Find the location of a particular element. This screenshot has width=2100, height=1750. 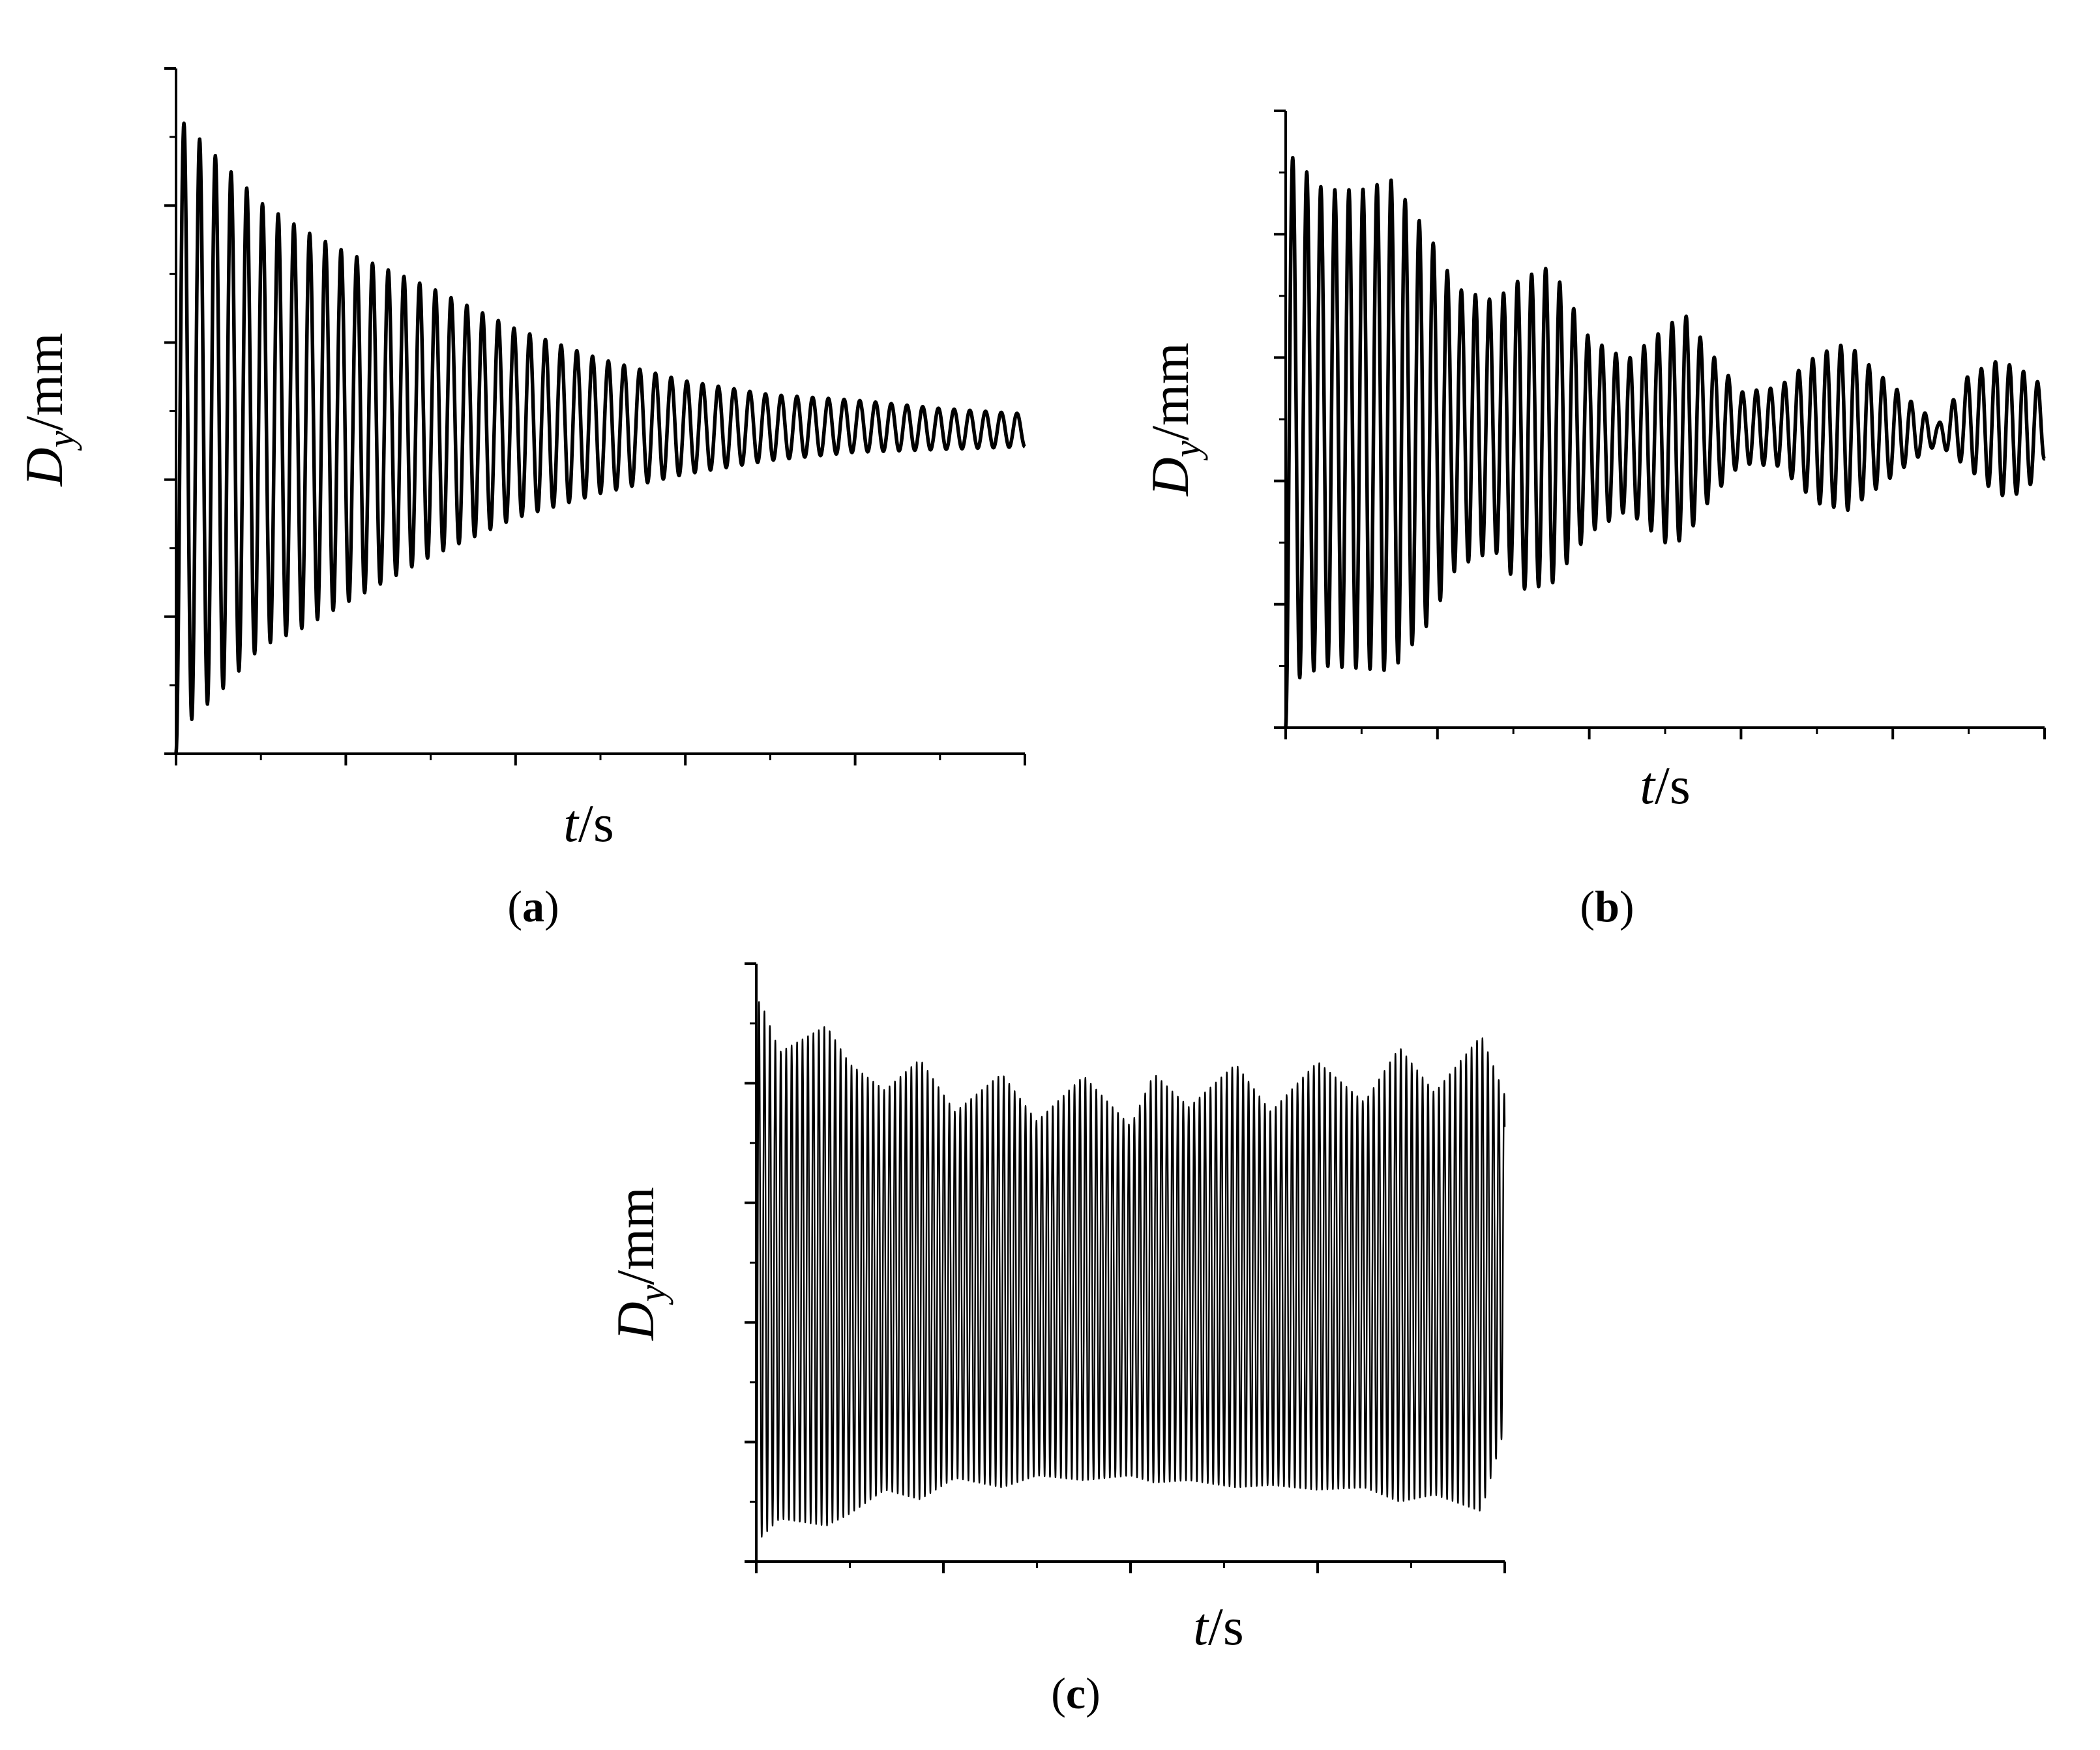

panel-label-a: (a) is located at coordinates (533, 906).